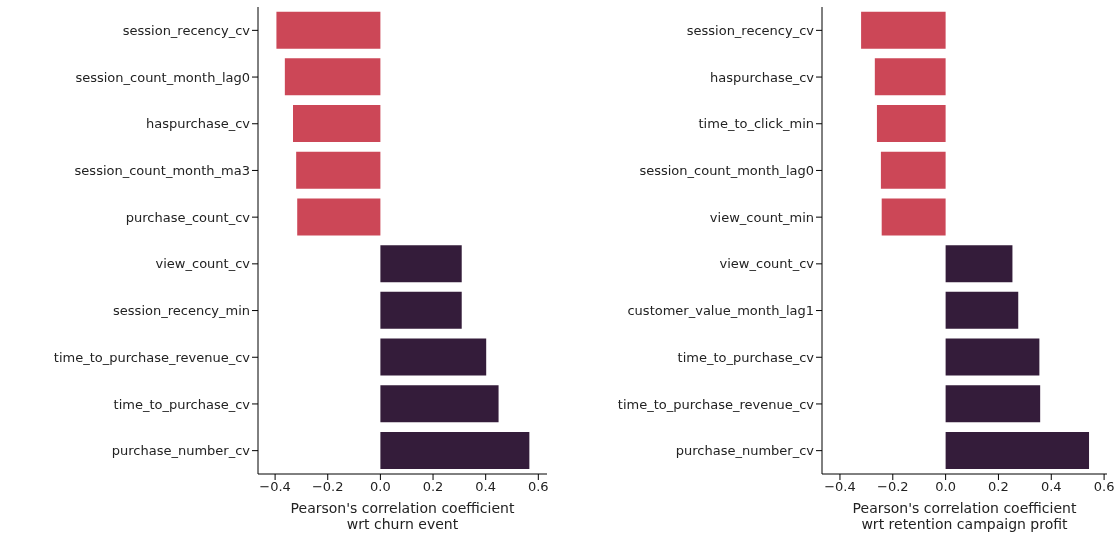 This screenshot has height=547, width=1115. Describe the element at coordinates (761, 217) in the screenshot. I see `y-tick-label: view_count_min` at that location.